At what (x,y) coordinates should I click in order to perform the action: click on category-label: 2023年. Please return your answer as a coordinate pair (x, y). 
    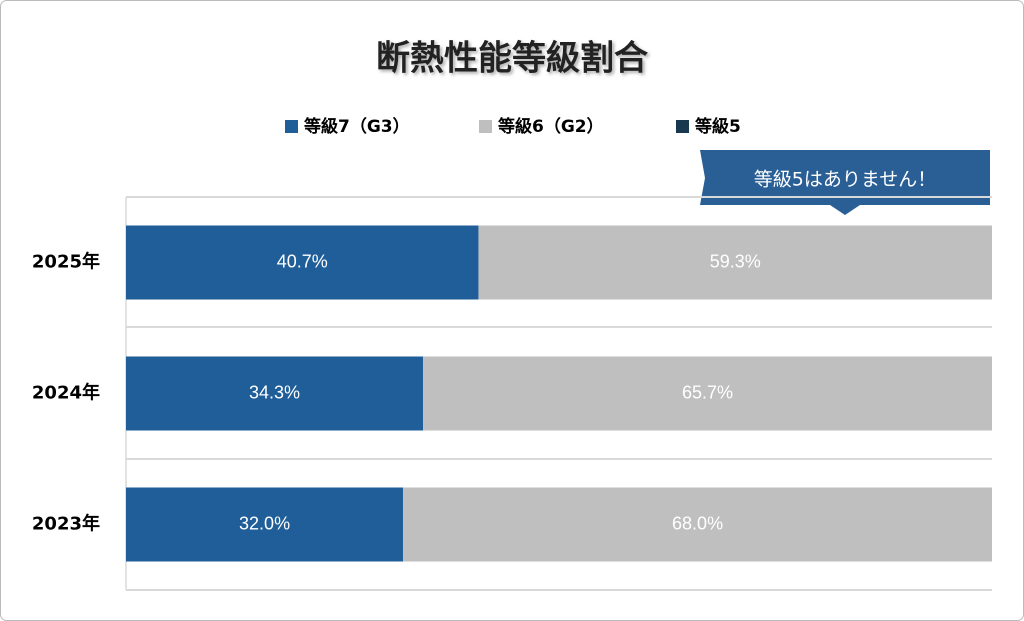
    Looking at the image, I should click on (66, 524).